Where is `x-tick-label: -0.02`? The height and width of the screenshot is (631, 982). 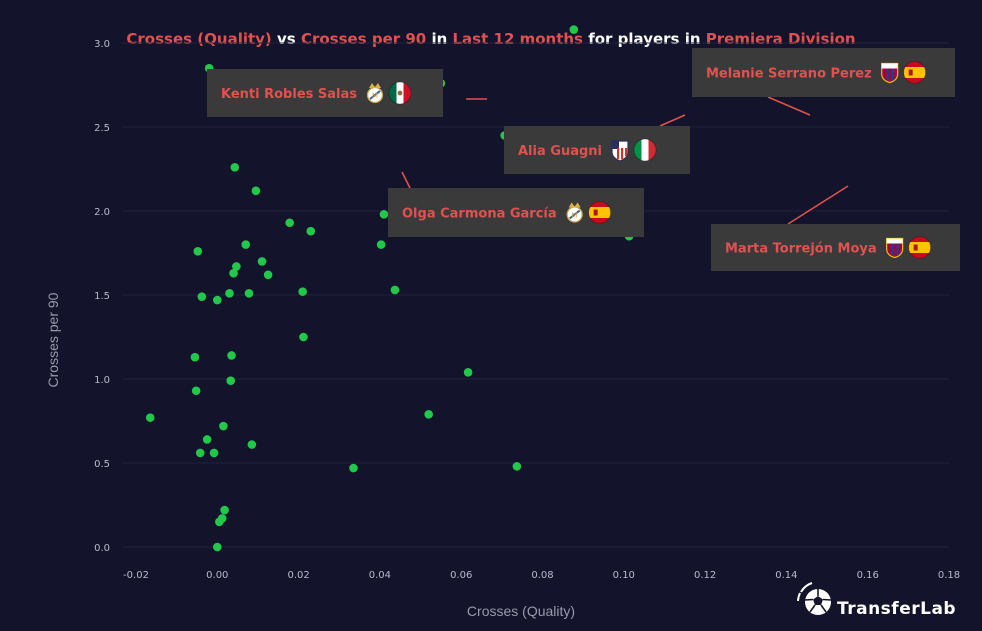 x-tick-label: -0.02 is located at coordinates (136, 575).